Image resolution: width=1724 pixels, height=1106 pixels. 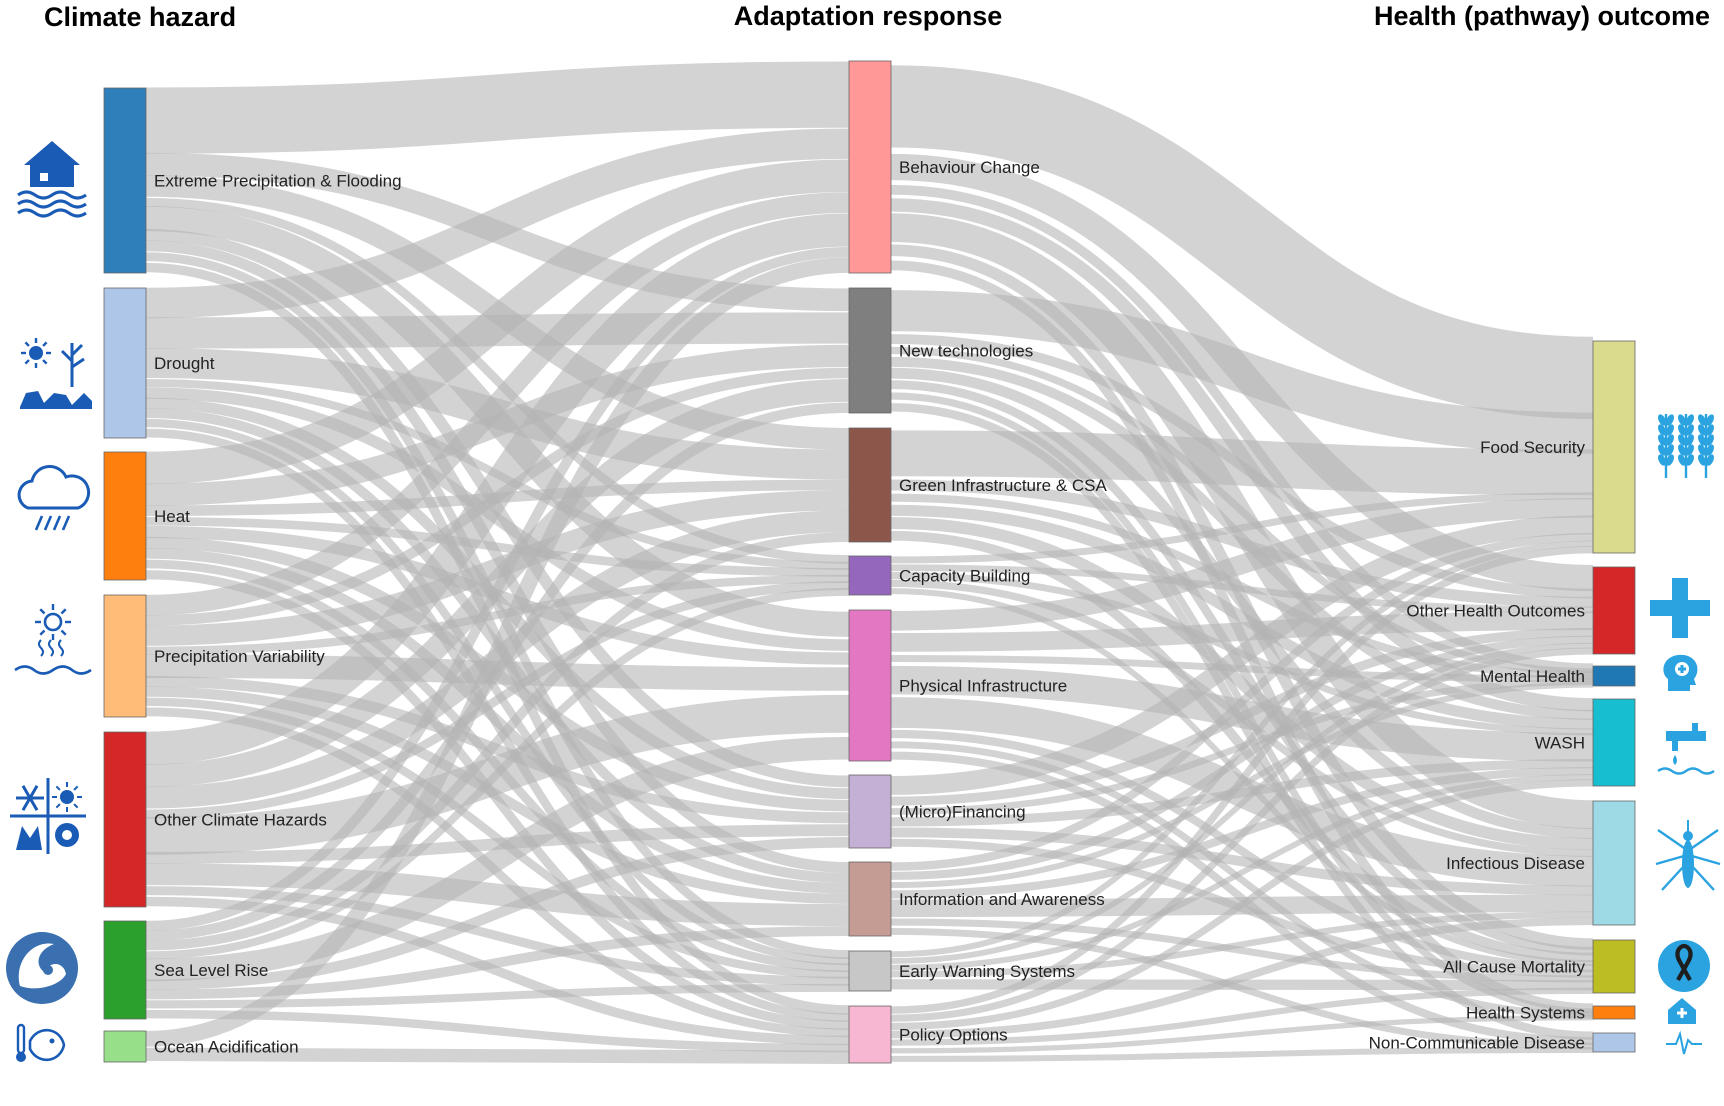 I want to click on hazard-node-sea-level-rise, so click(x=125, y=970).